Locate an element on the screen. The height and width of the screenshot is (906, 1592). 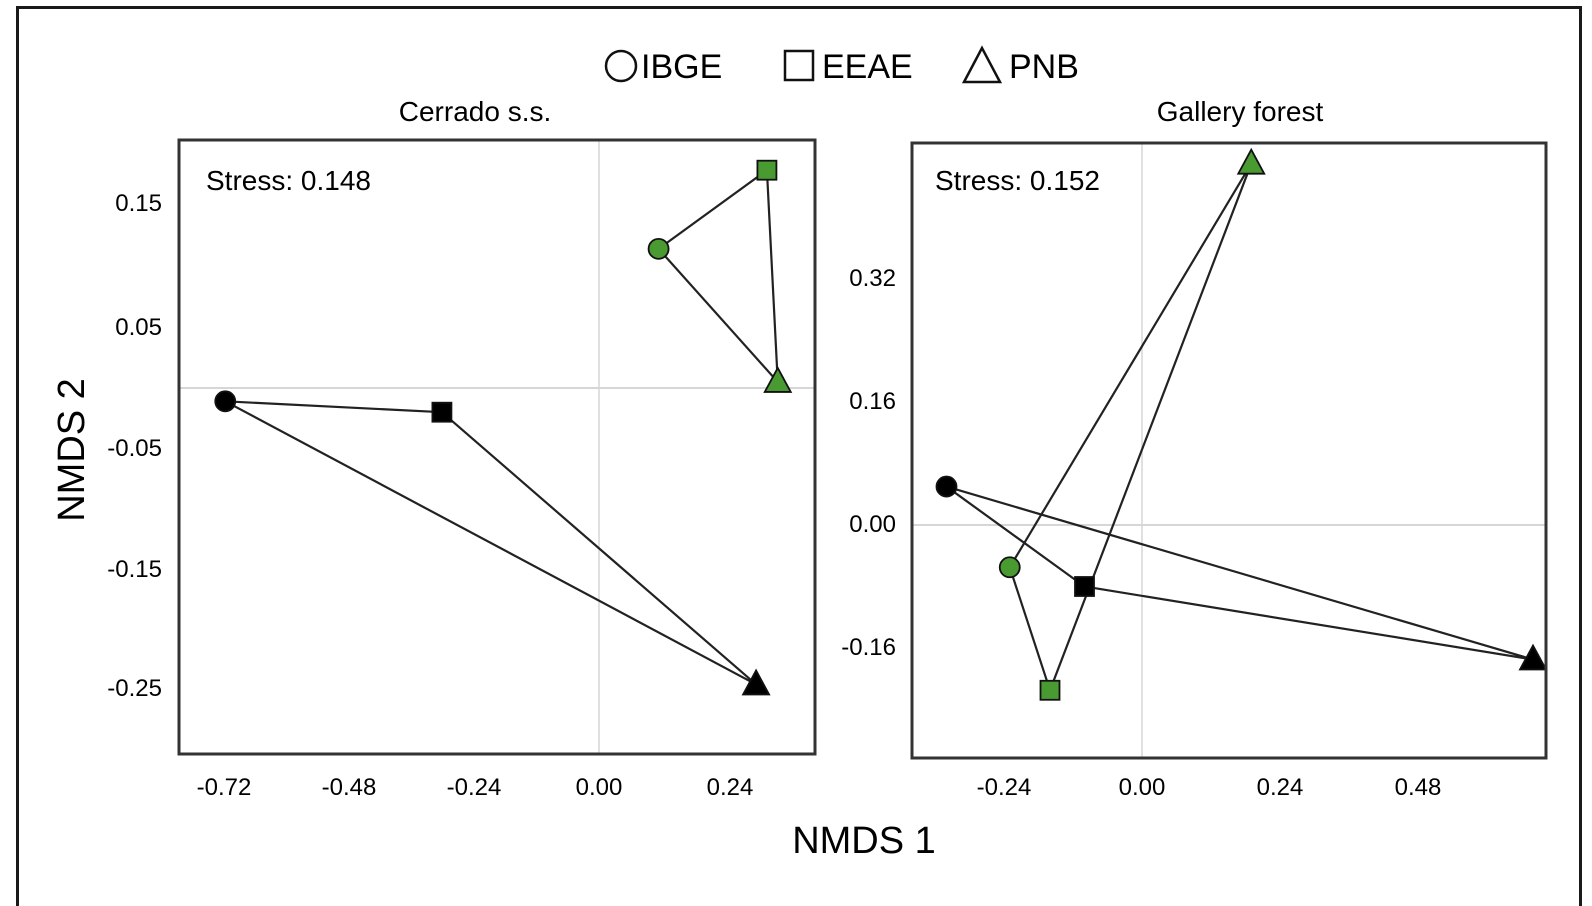
stress-label: Stress: 0.148 is located at coordinates (288, 180).